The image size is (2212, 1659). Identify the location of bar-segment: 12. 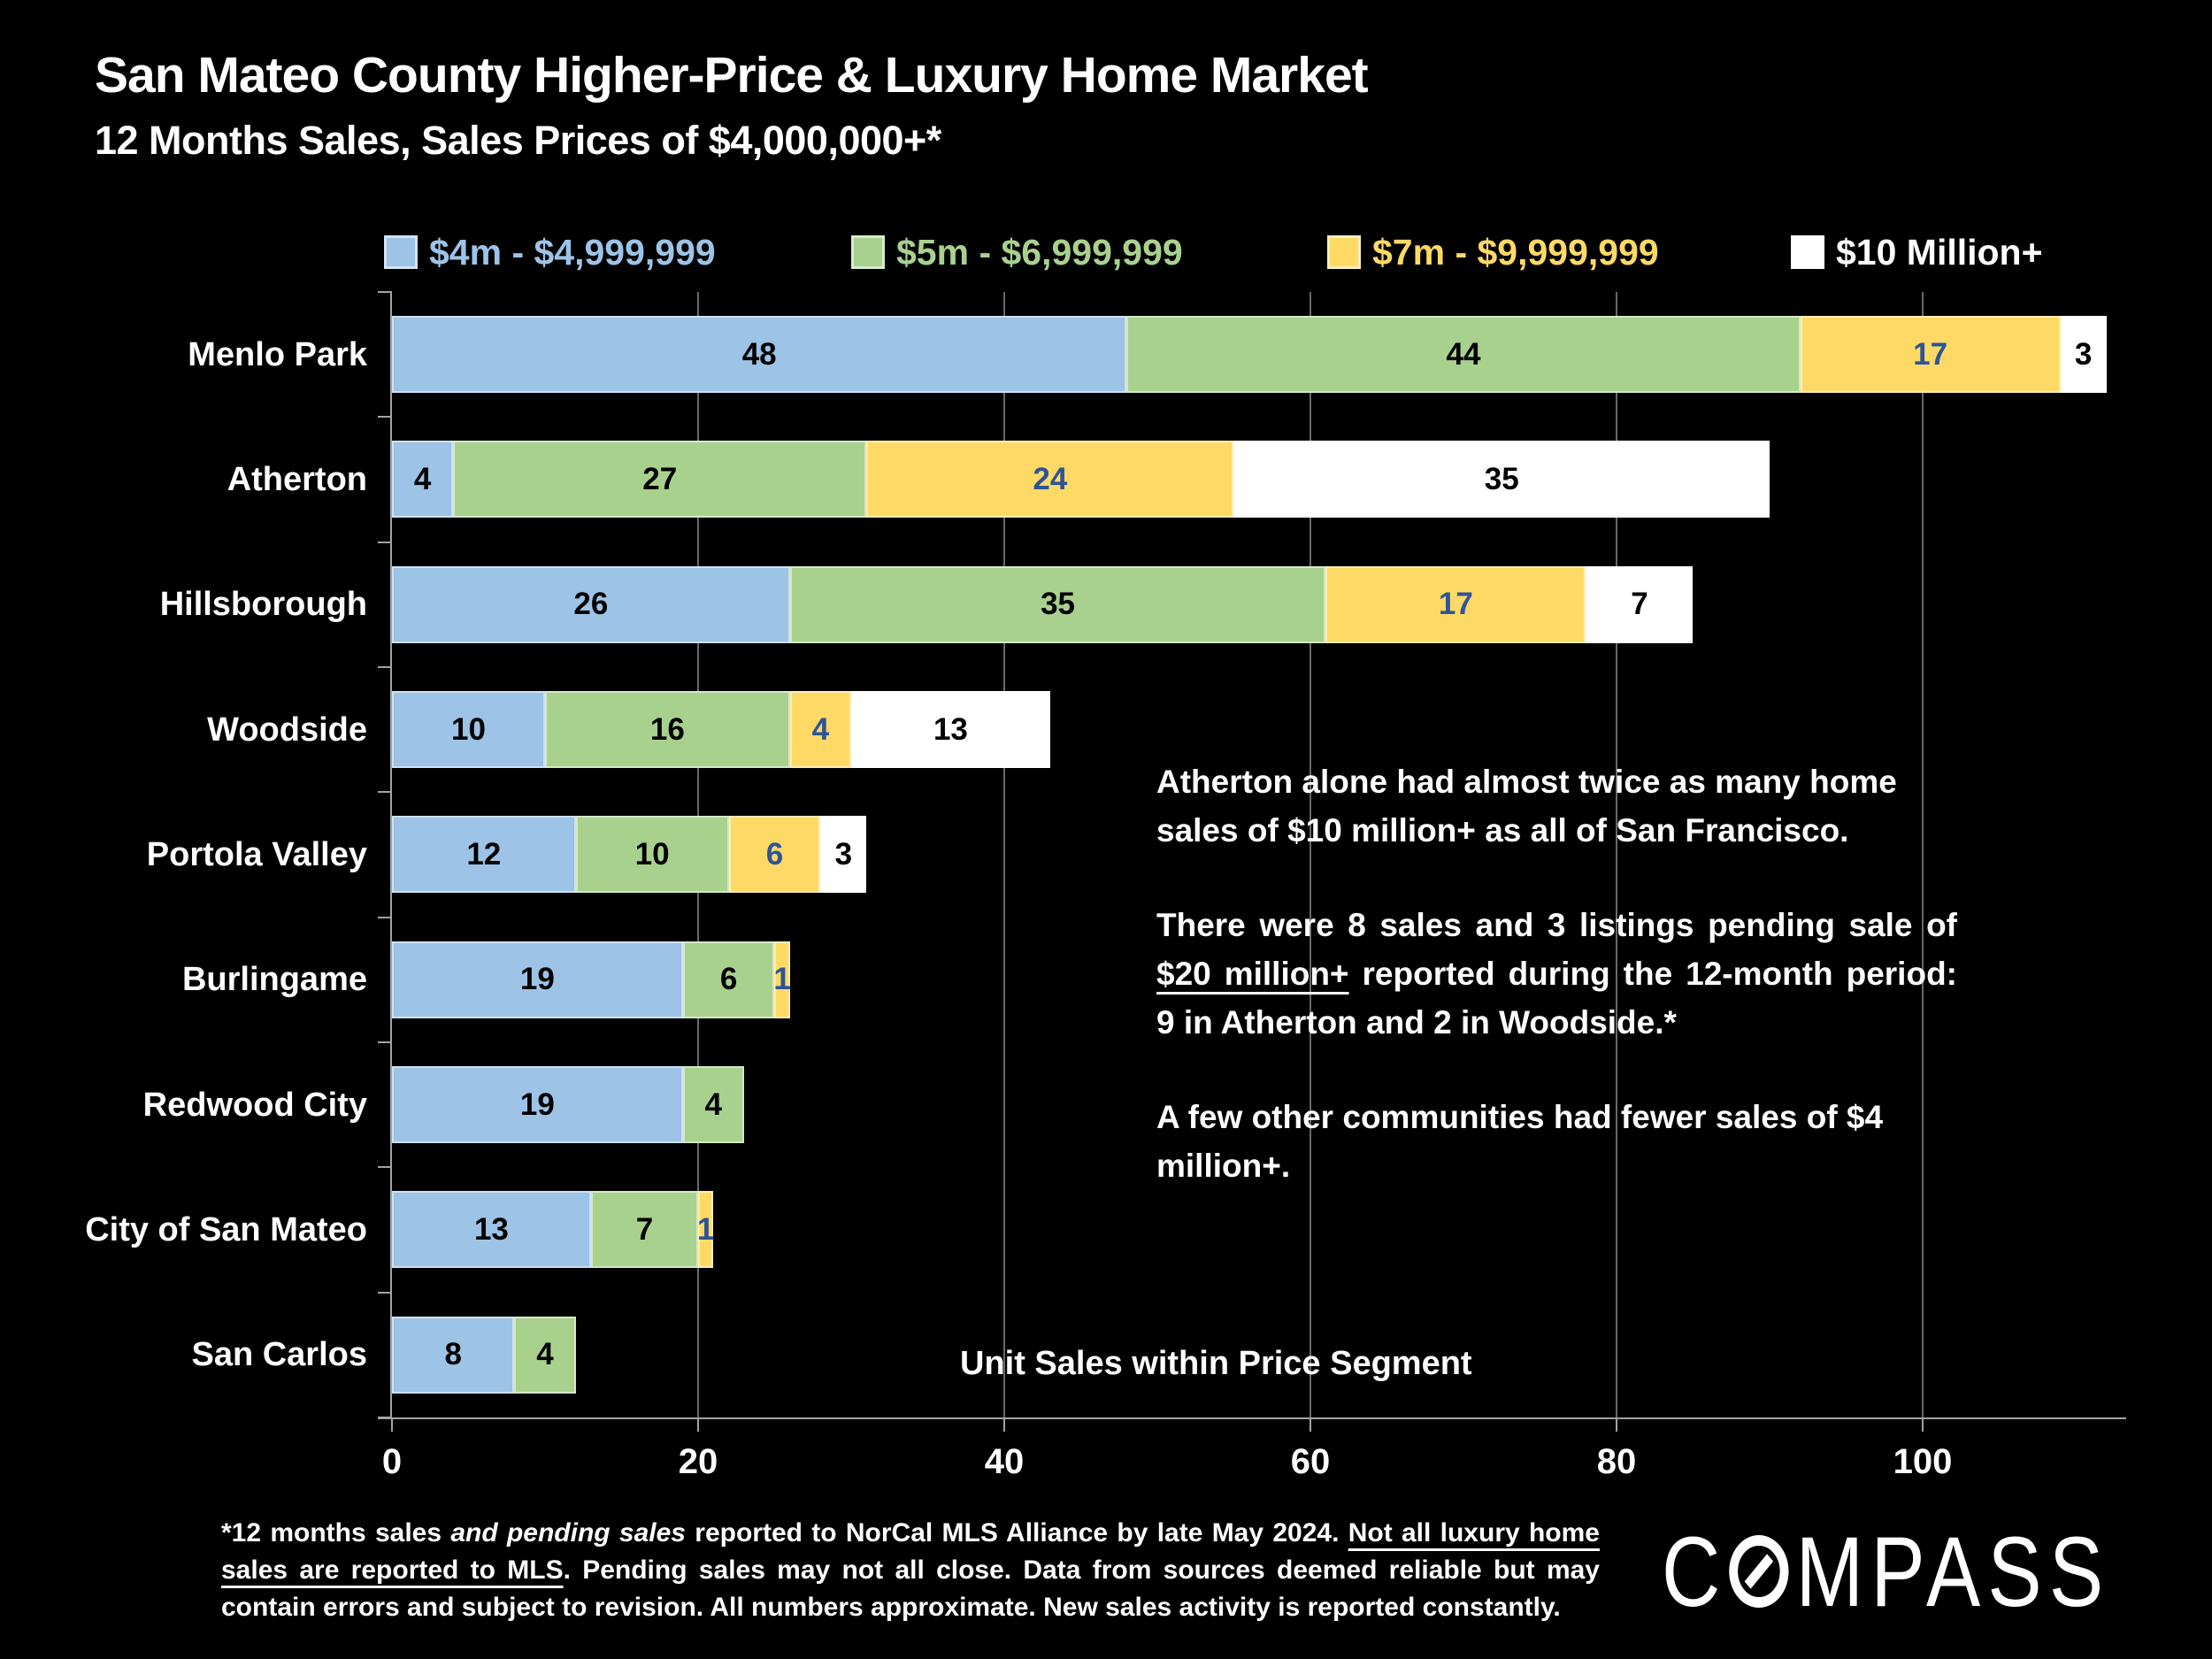
(484, 855).